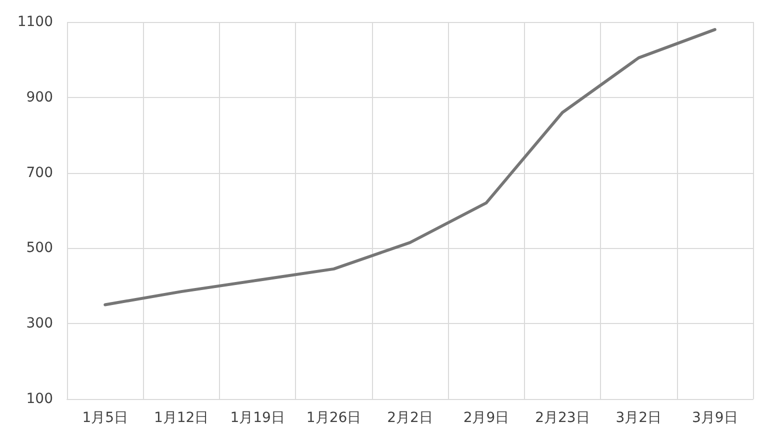 The height and width of the screenshot is (445, 769). What do you see at coordinates (105, 418) in the screenshot?
I see `x-tick-label: 1月5日` at bounding box center [105, 418].